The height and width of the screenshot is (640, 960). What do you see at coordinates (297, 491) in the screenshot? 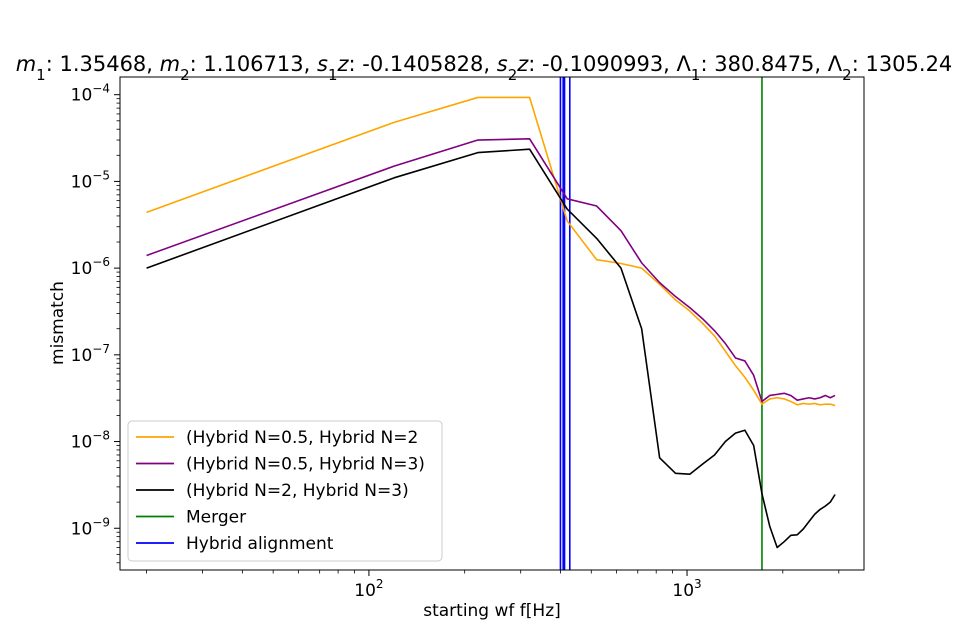
I see `legend-label: (Hybrid N=2, Hybrid N=3)` at bounding box center [297, 491].